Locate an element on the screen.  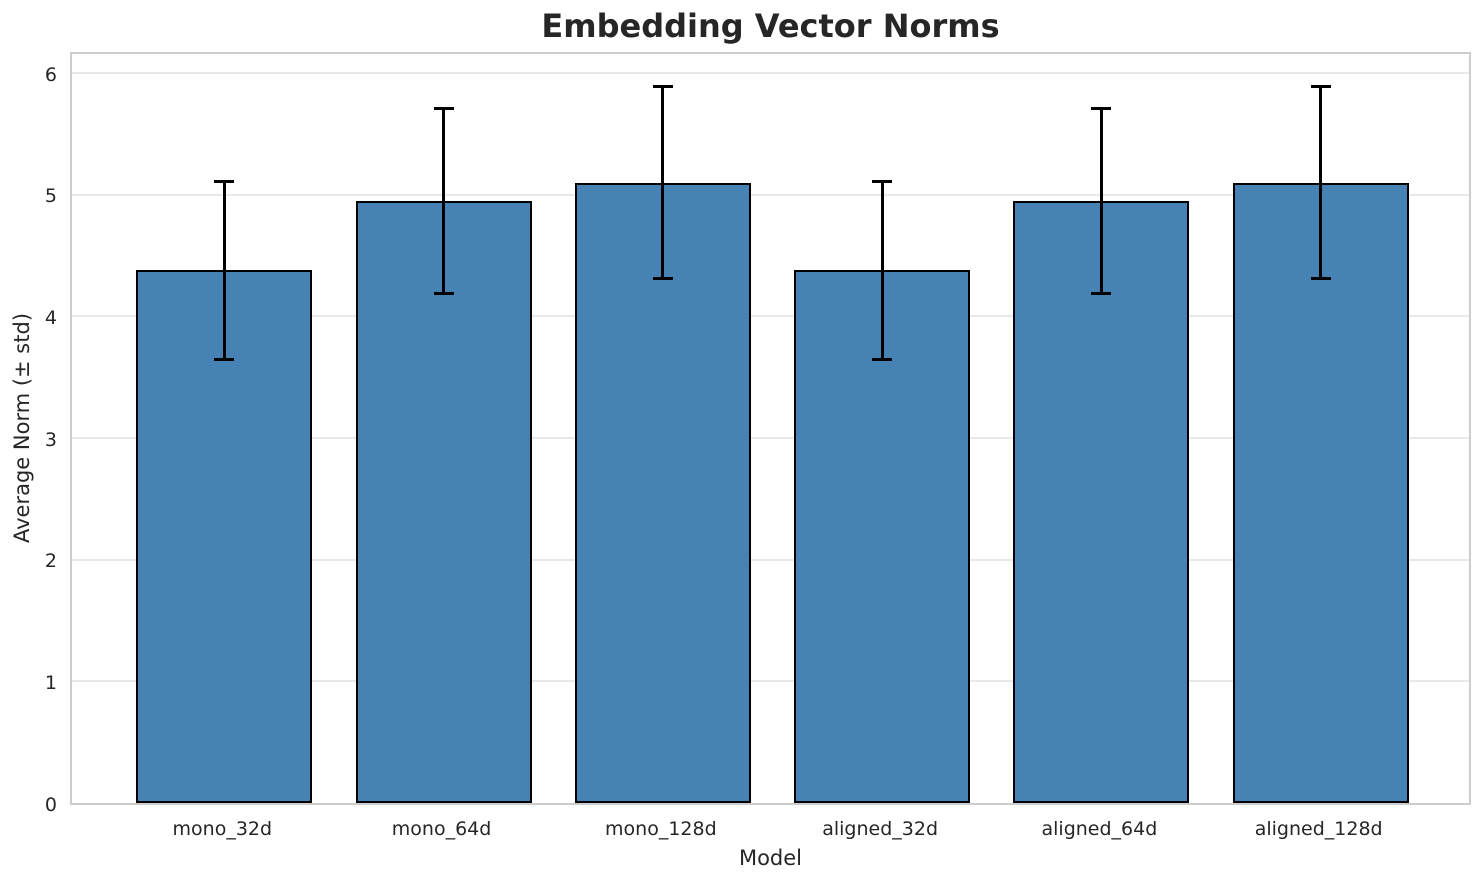
x-axis-label: Model is located at coordinates (770, 858).